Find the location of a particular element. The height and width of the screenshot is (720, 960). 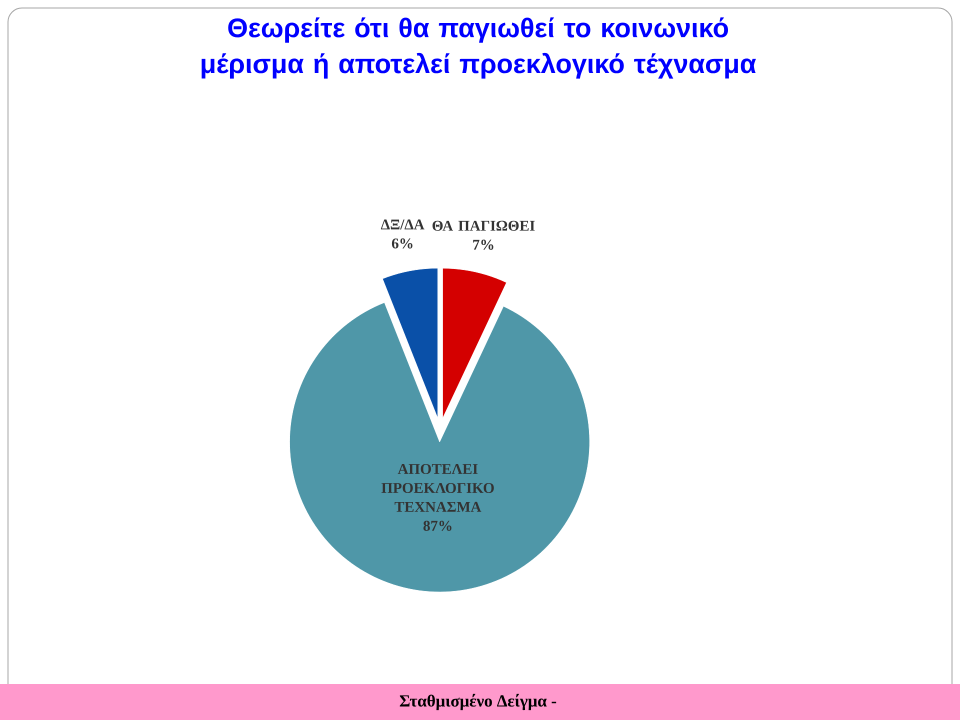

data-label: 7% is located at coordinates (483, 245).